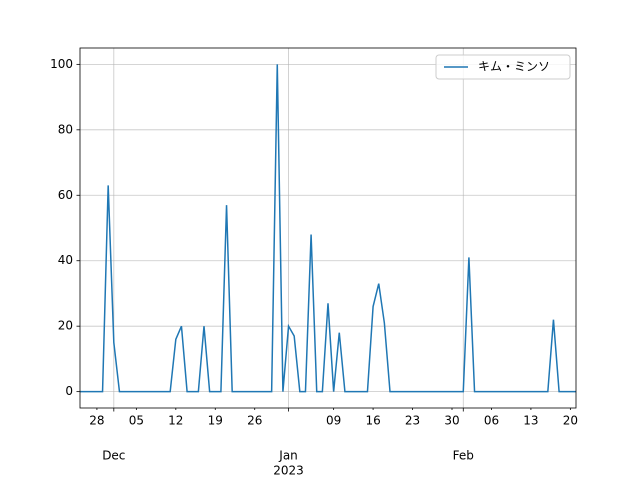 The width and height of the screenshot is (640, 480). Describe the element at coordinates (412, 421) in the screenshot. I see `x-minor-tick-label: 23` at that location.